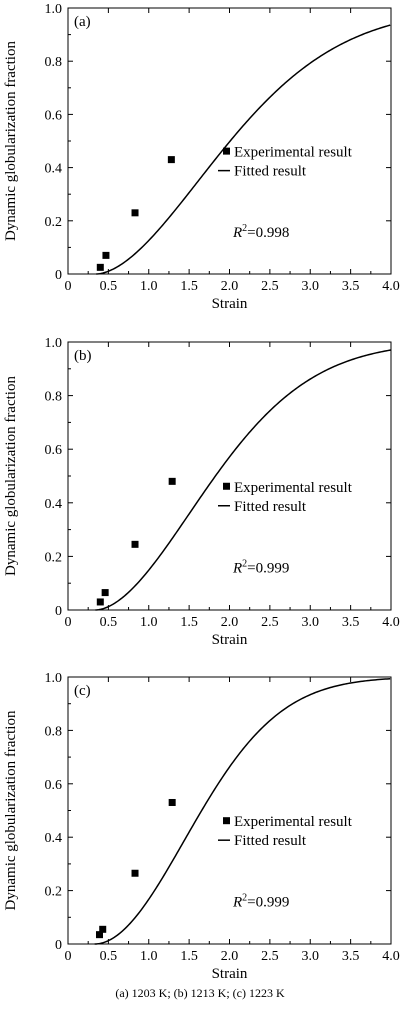 This screenshot has height=1012, width=400. I want to click on r-squared-annotation: R2=0.998, so click(260, 232).